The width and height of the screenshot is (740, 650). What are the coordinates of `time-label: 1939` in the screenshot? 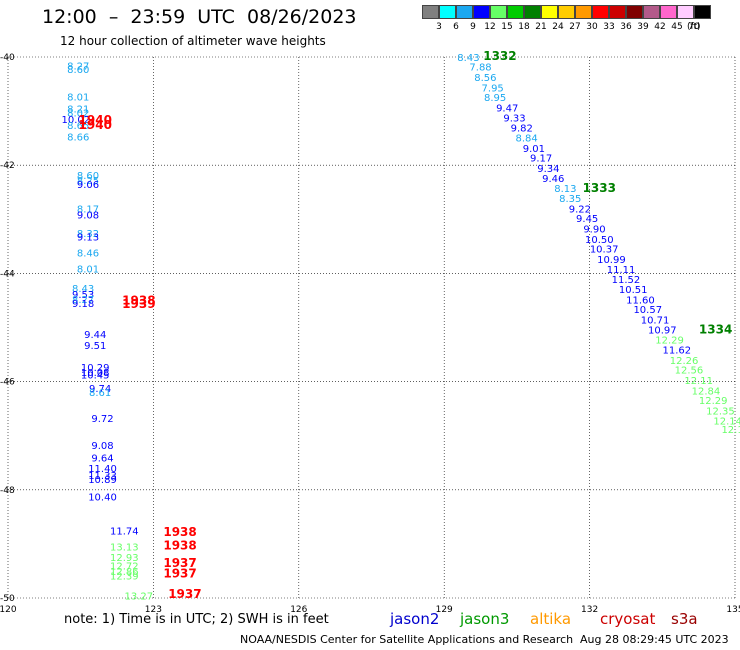 It's located at (138, 304).